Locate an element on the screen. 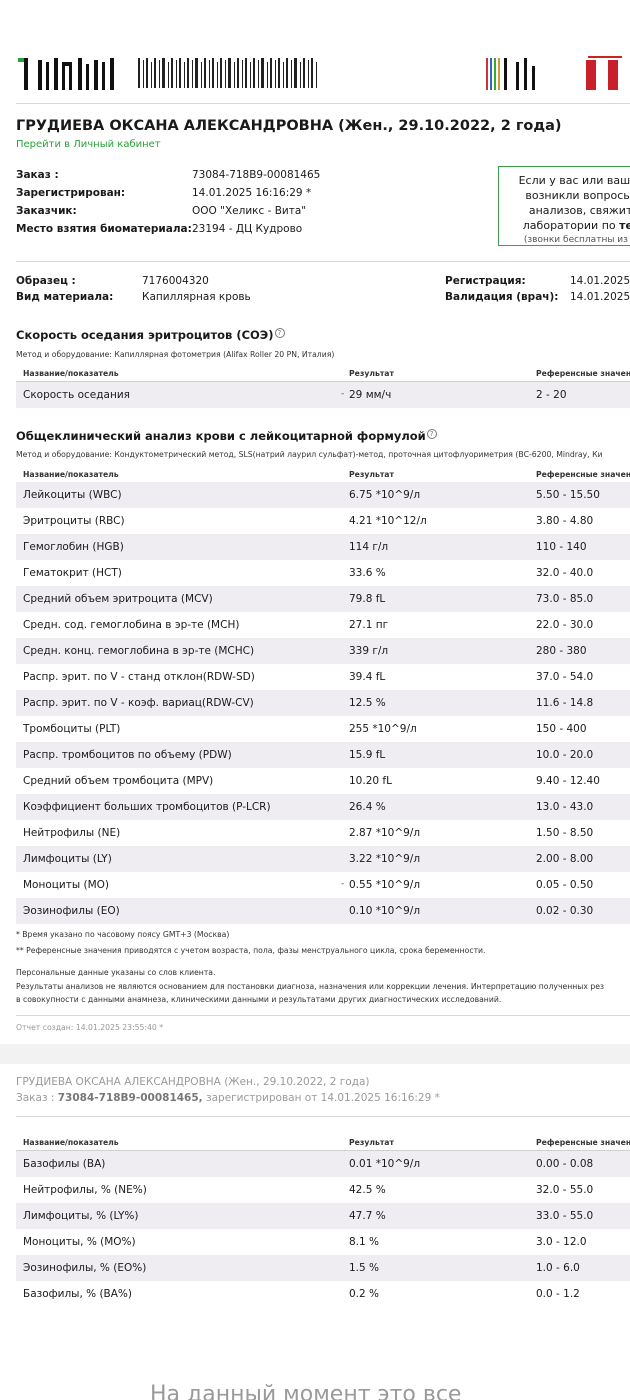 This screenshot has height=1400, width=630. test-reference: 0.02 - 0.30 is located at coordinates (565, 911).